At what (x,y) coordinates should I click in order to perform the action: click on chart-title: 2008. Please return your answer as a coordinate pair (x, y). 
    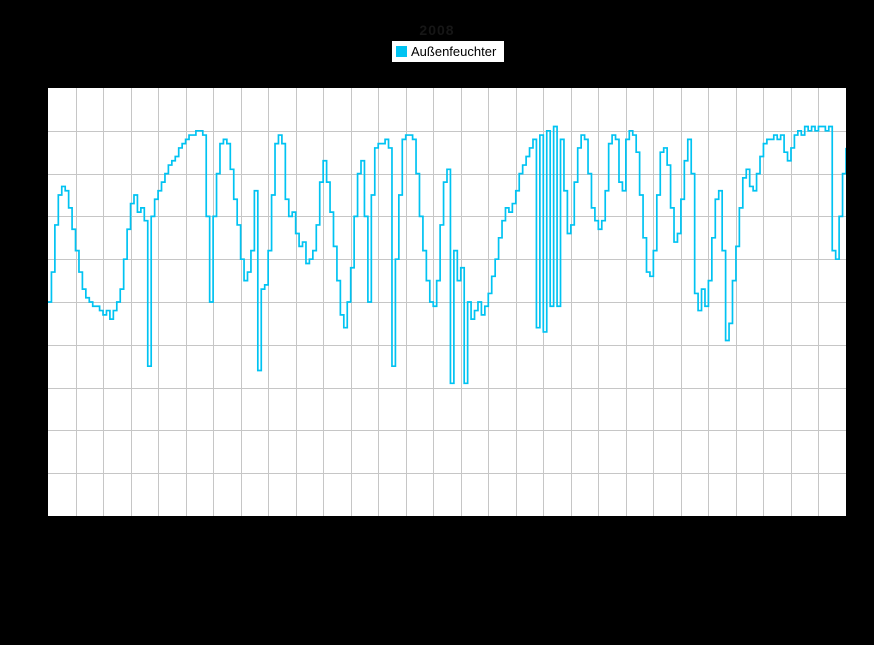
    Looking at the image, I should click on (437, 30).